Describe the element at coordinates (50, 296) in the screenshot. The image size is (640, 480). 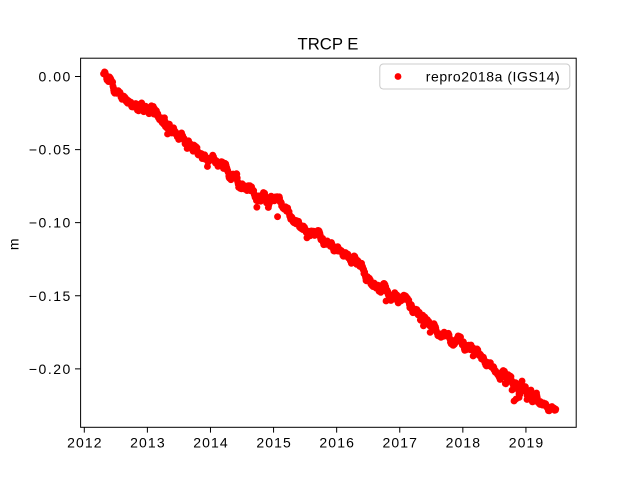
I see `svg-text: −0.15` at that location.